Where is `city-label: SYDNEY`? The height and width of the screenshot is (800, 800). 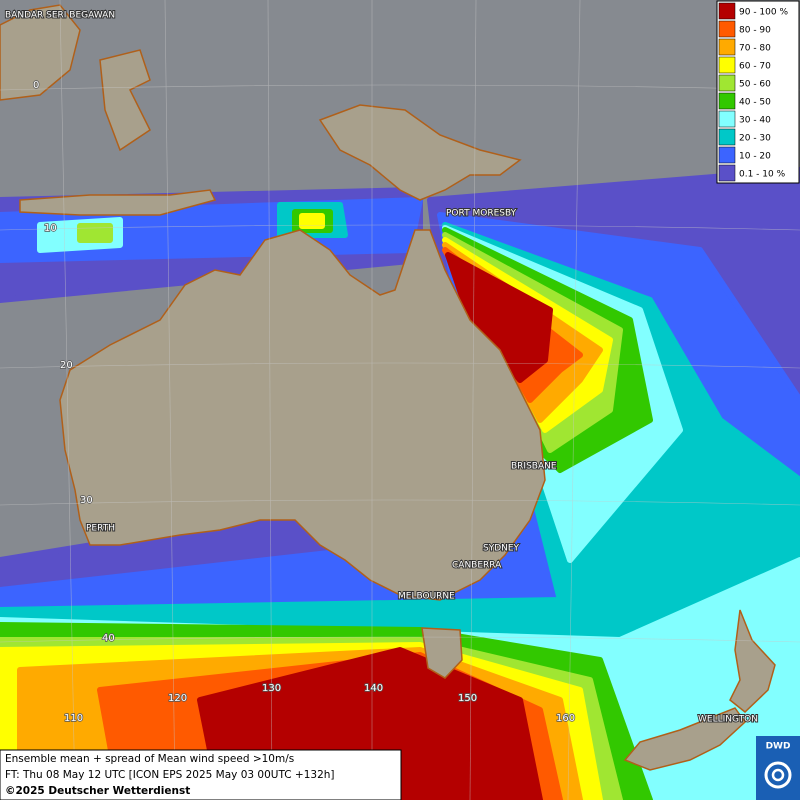
city-label: SYDNEY is located at coordinates (501, 549).